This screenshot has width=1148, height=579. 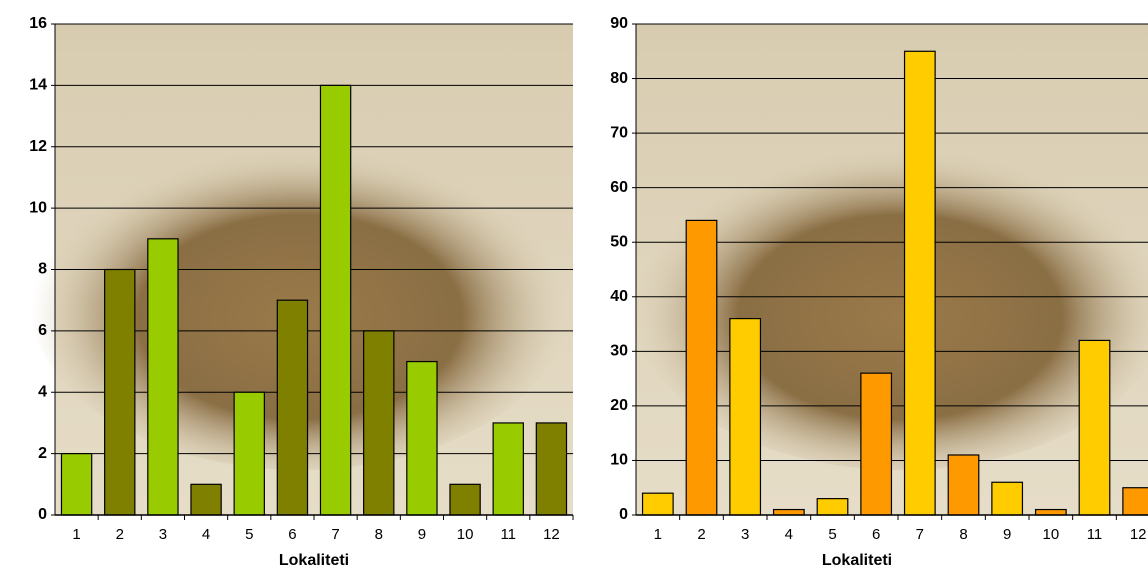 What do you see at coordinates (38, 23) in the screenshot?
I see `y-tick-label: 16` at bounding box center [38, 23].